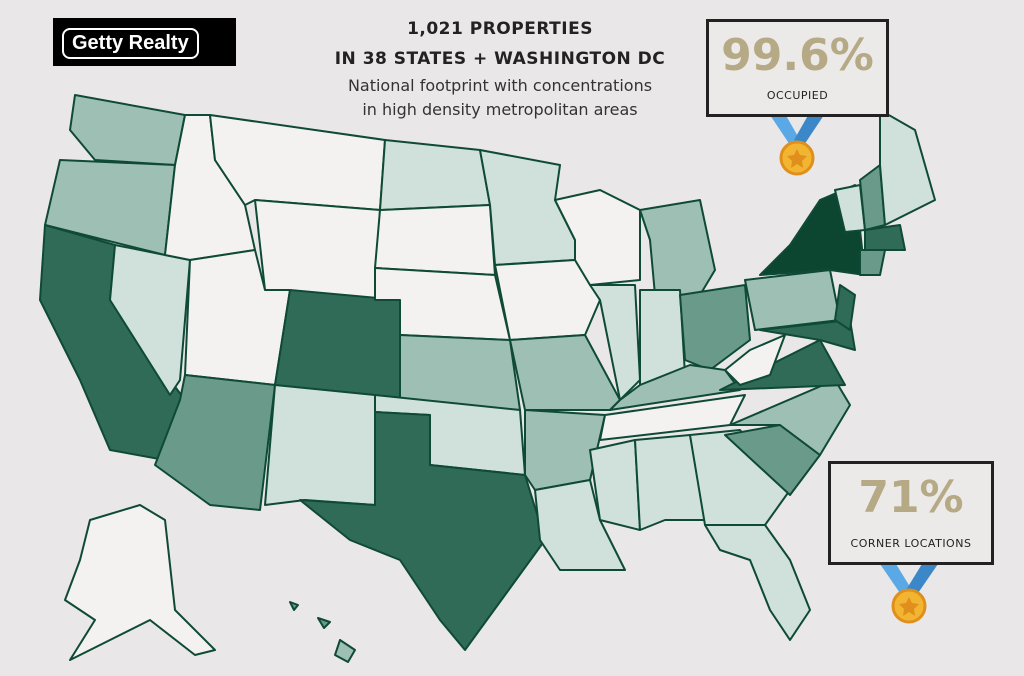 This screenshot has height=676, width=1024. I want to click on title-line: IN 38 STATES + WASHINGTON DC, so click(500, 59).